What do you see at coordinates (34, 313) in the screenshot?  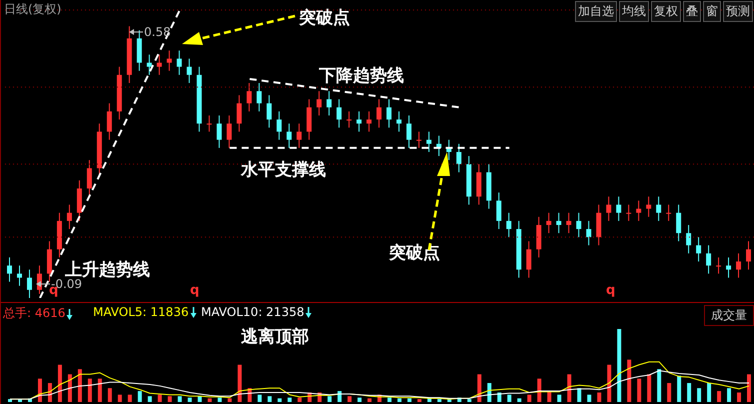 I see `text: 总手: 4616` at bounding box center [34, 313].